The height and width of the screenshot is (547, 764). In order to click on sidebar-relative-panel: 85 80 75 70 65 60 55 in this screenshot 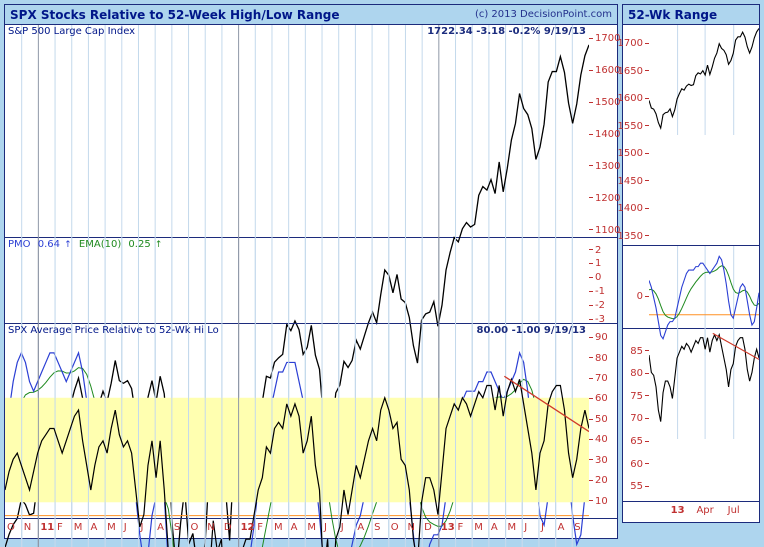, I will do `click(691, 415)`.